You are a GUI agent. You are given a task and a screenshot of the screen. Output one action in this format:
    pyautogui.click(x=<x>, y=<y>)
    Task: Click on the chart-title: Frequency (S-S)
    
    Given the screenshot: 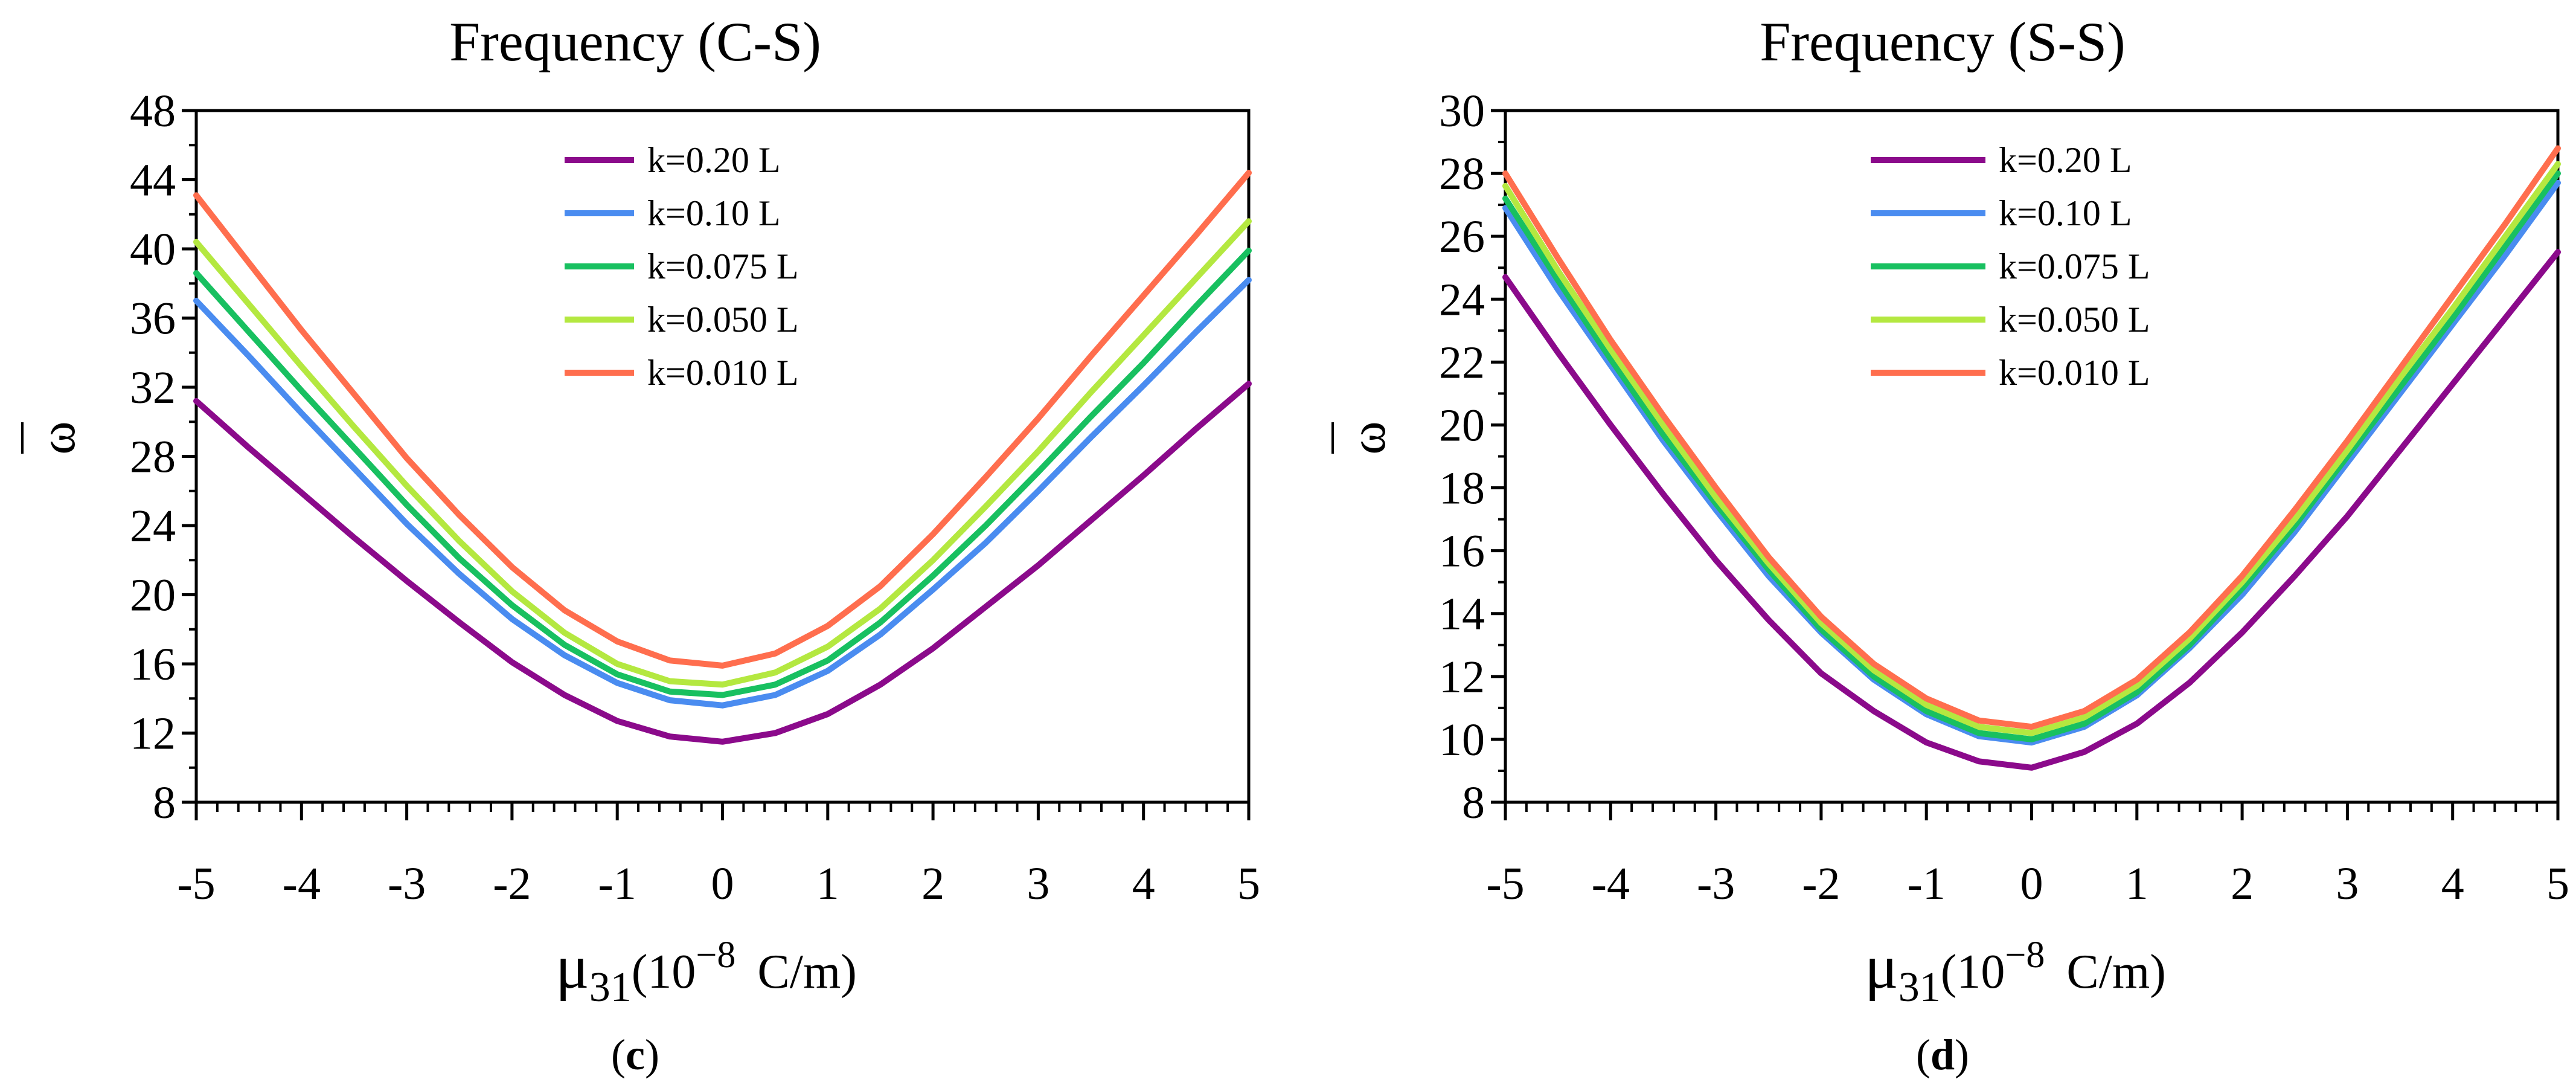 What is the action you would take?
    pyautogui.click(x=1943, y=41)
    